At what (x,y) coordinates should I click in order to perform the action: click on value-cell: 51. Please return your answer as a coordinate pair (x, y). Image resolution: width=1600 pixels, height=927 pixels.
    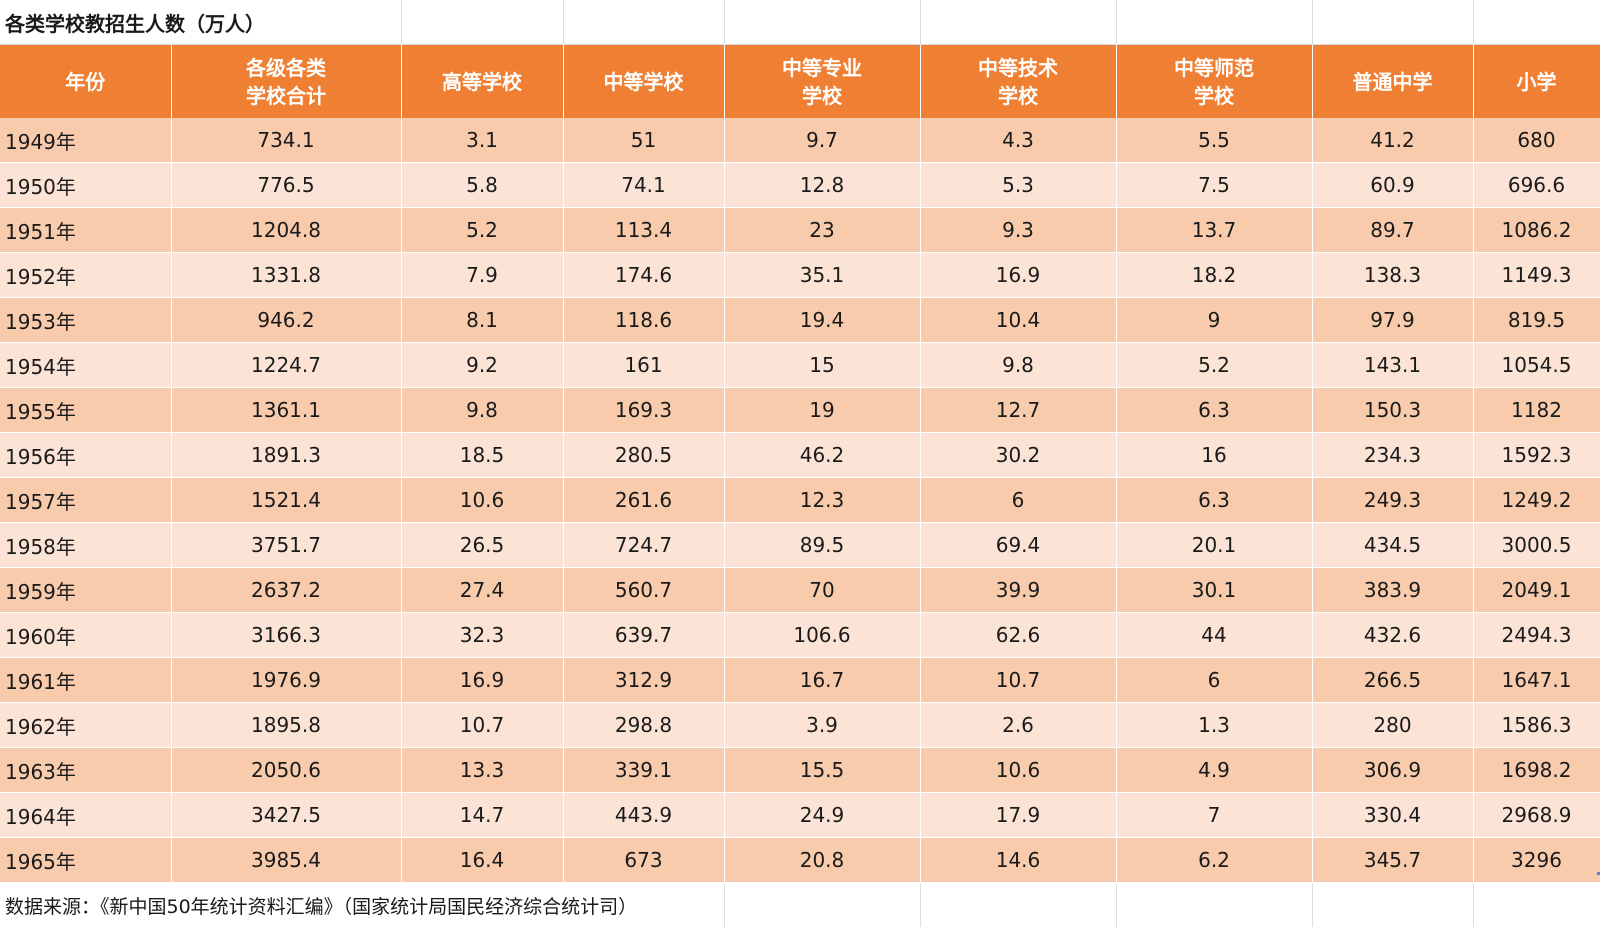
    Looking at the image, I should click on (643, 140).